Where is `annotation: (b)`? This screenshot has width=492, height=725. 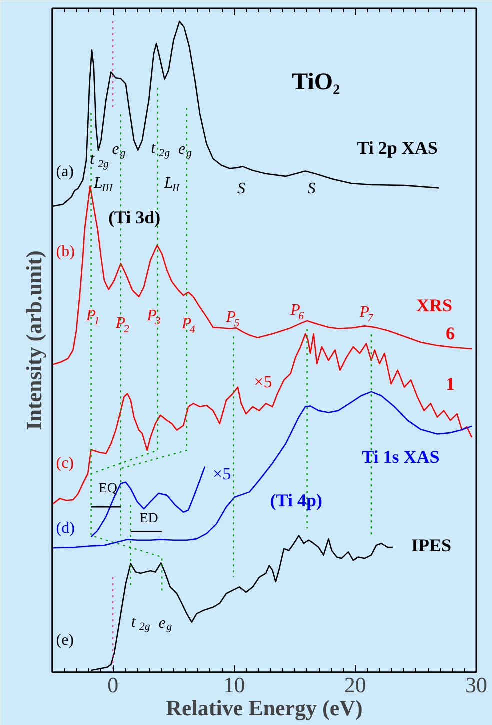 annotation: (b) is located at coordinates (65, 251).